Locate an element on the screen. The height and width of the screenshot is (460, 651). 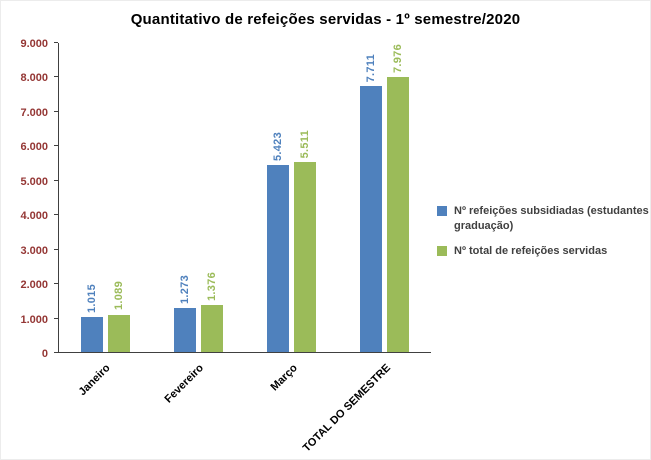
y-tick-label: 9.000 is located at coordinates (34, 44).